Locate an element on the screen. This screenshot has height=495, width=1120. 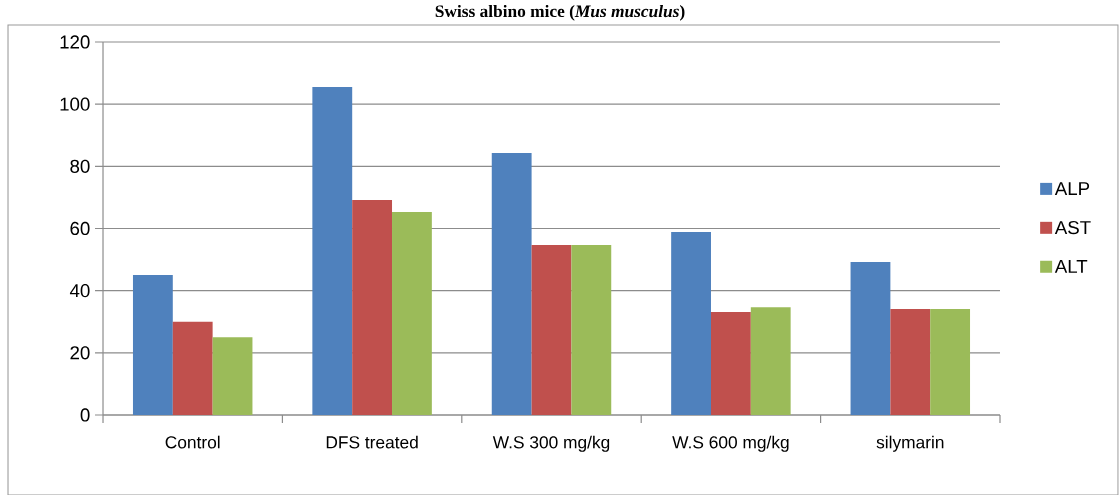
y-tick-label: 100 is located at coordinates (75, 104).